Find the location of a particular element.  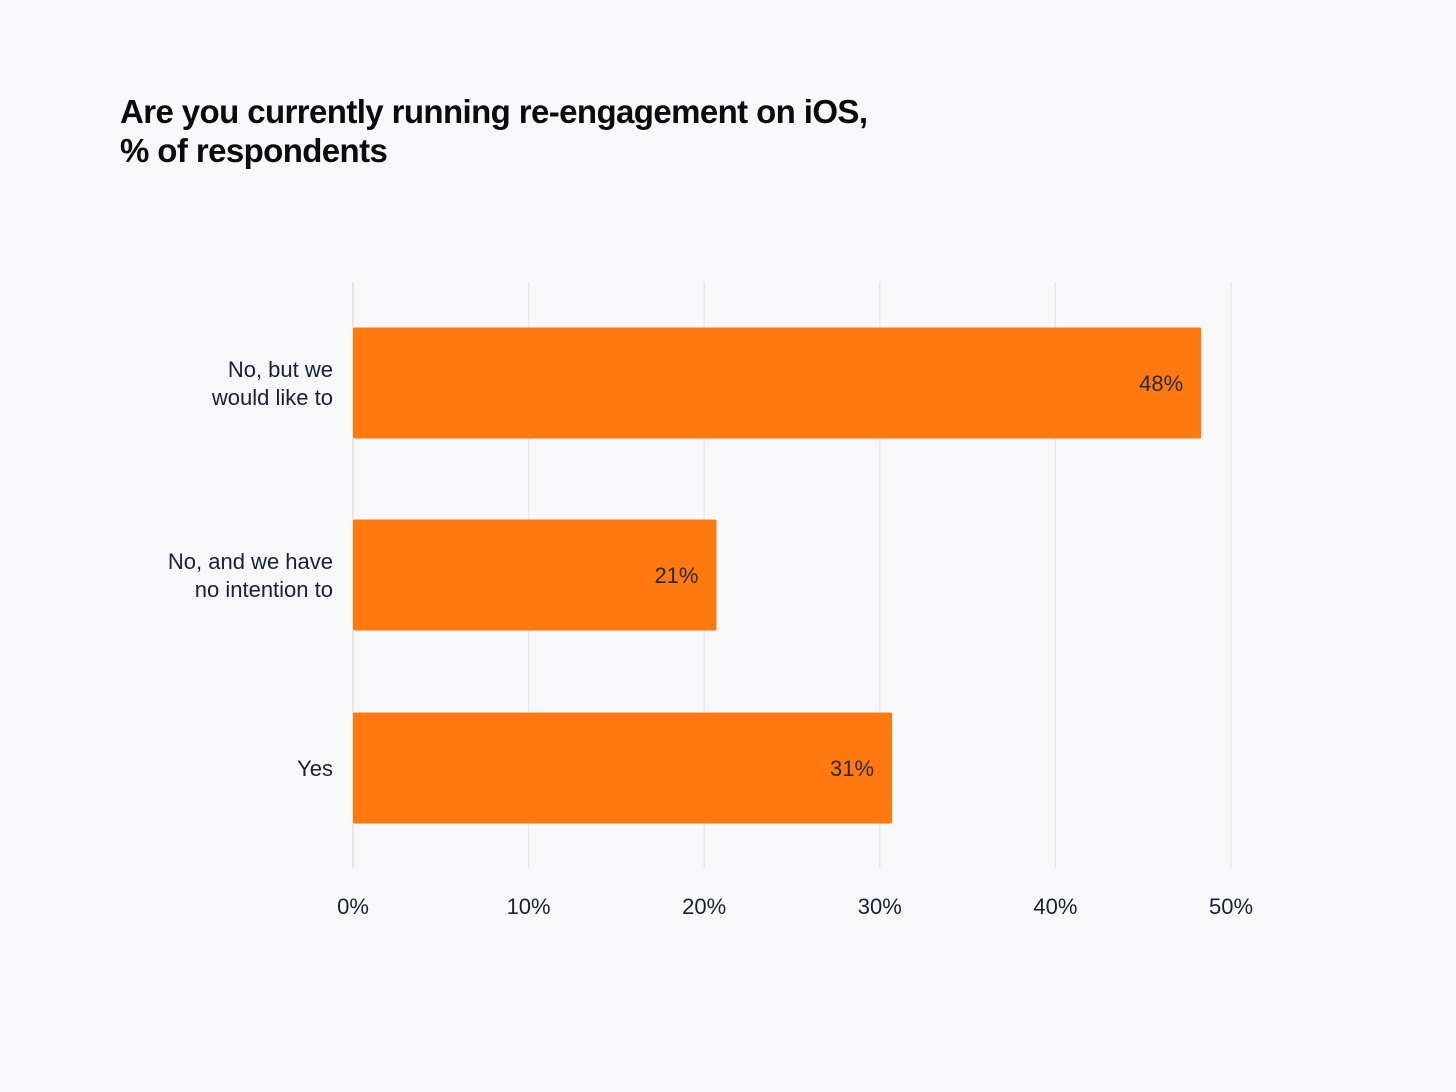

x-tick-label-50: 50% is located at coordinates (1231, 906).